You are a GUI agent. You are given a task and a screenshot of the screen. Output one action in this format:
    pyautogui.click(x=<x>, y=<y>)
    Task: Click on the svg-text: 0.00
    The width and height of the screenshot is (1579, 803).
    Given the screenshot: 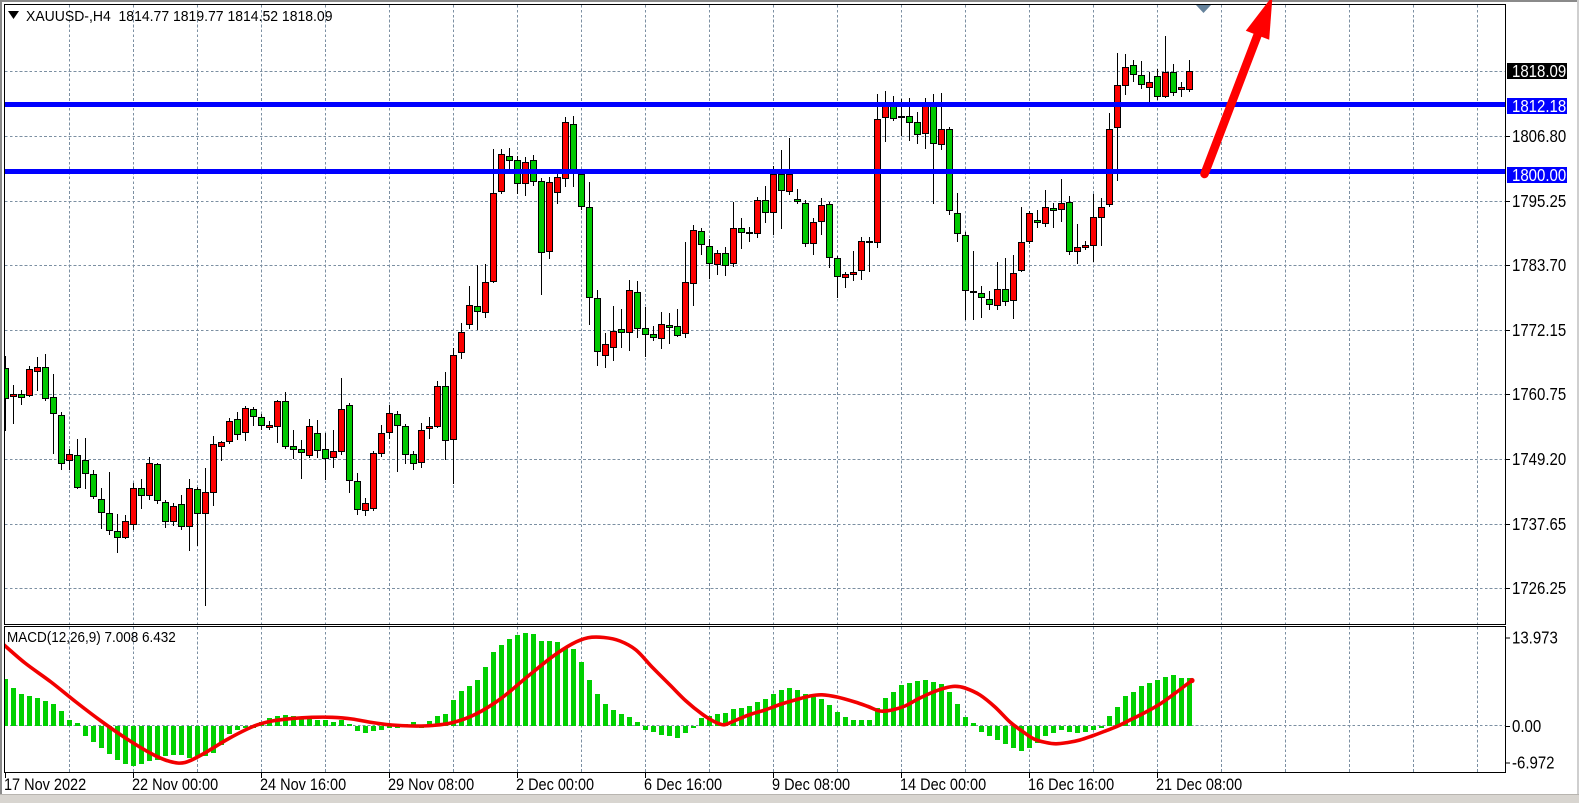 What is the action you would take?
    pyautogui.click(x=1526, y=726)
    